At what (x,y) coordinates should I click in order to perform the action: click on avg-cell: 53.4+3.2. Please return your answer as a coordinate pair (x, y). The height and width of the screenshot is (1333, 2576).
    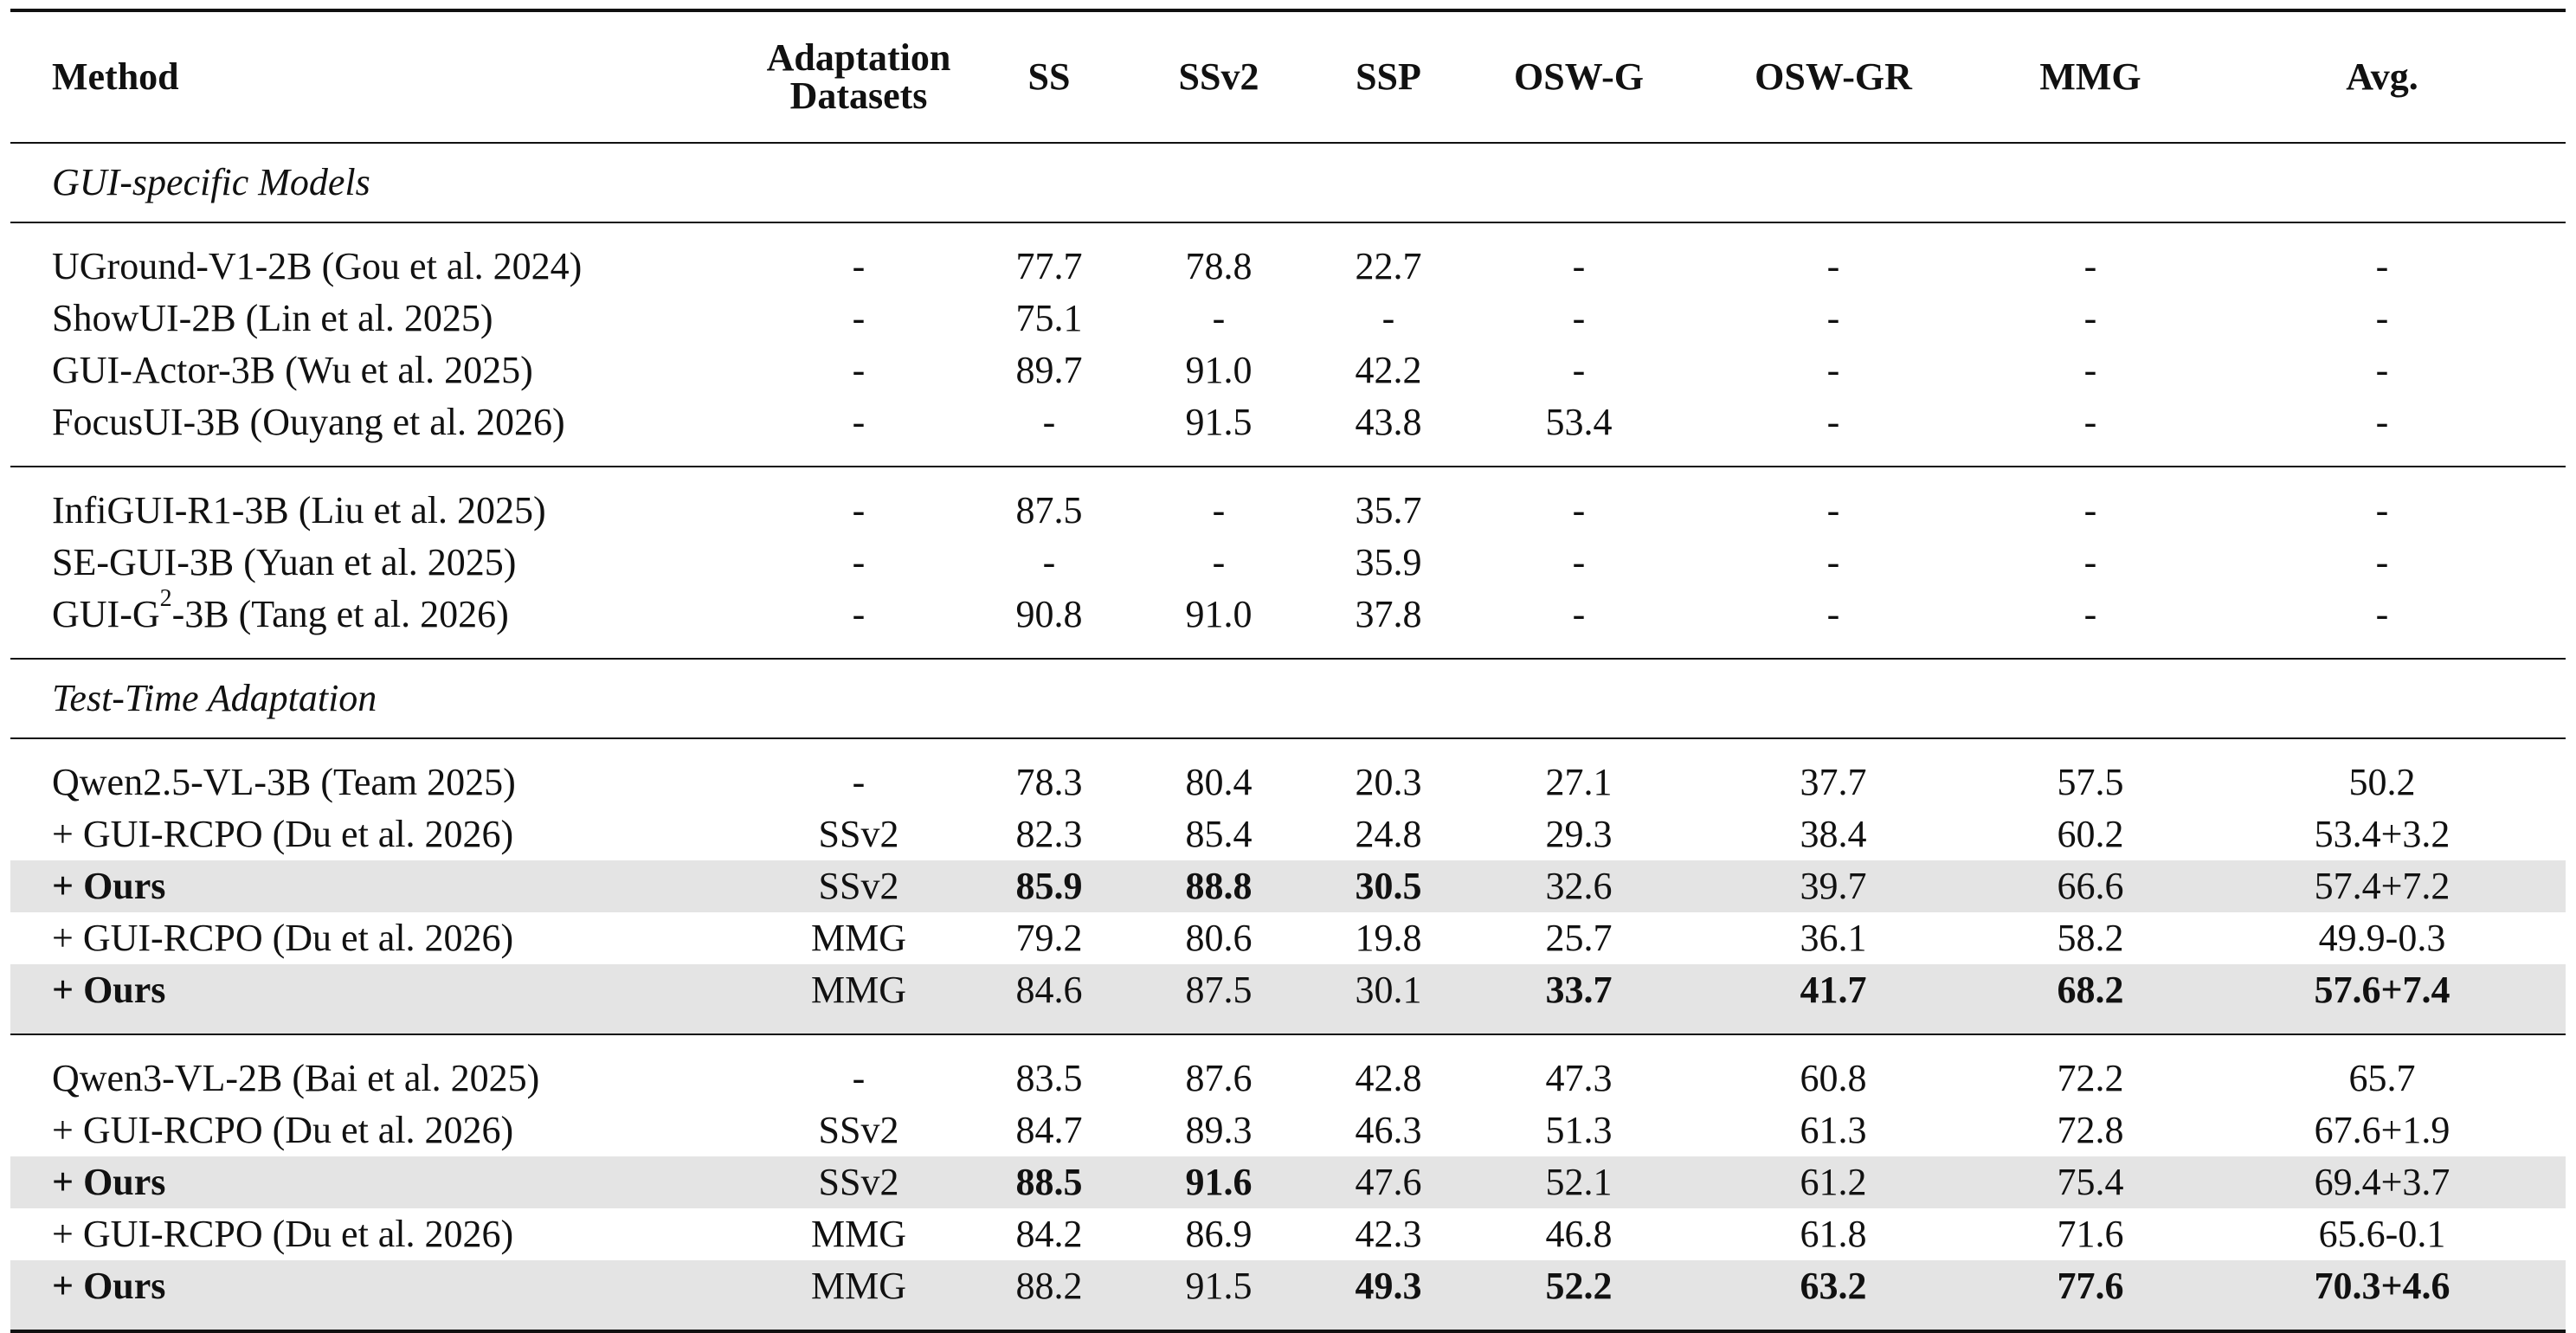
    Looking at the image, I should click on (2382, 834).